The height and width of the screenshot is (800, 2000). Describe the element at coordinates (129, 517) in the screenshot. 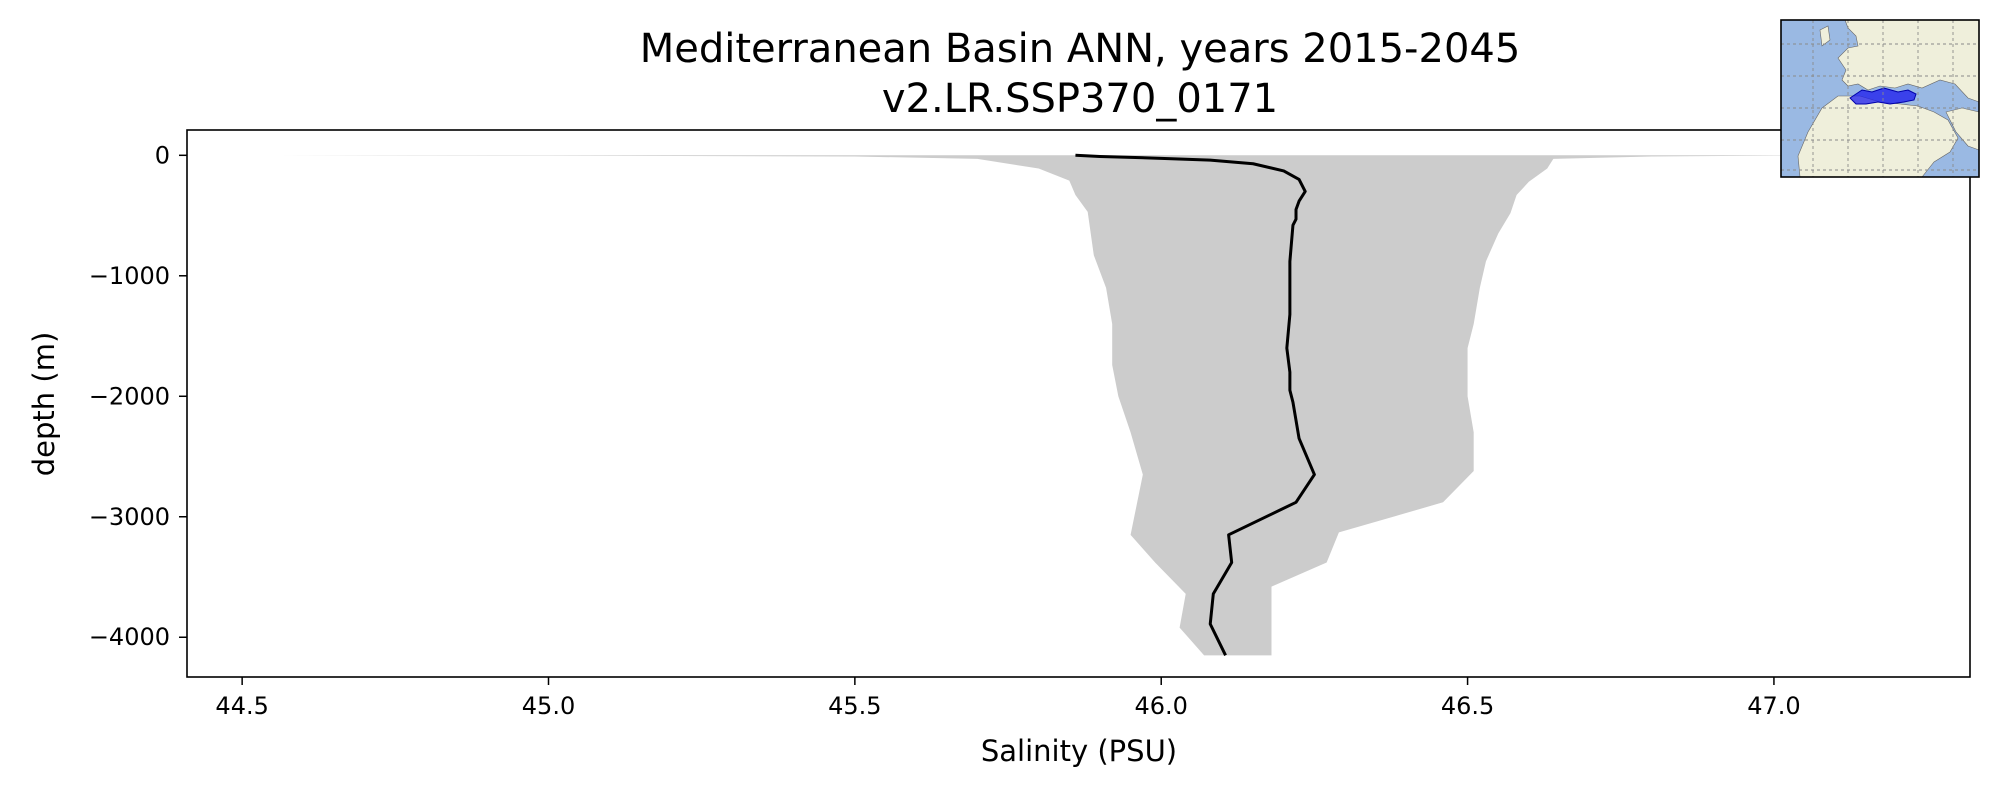

I see `y-tick-label: −3000` at that location.